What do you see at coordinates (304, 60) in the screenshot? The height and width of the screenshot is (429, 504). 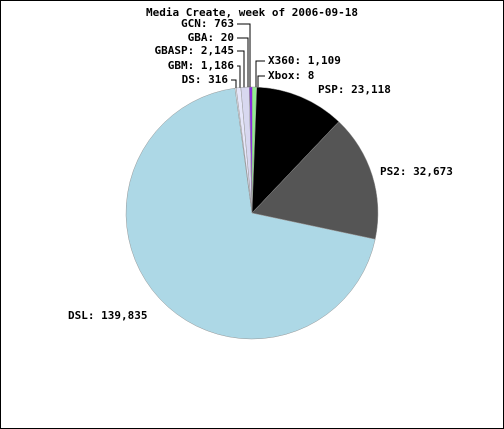 I see `slice-label: X360: 1,109` at bounding box center [304, 60].